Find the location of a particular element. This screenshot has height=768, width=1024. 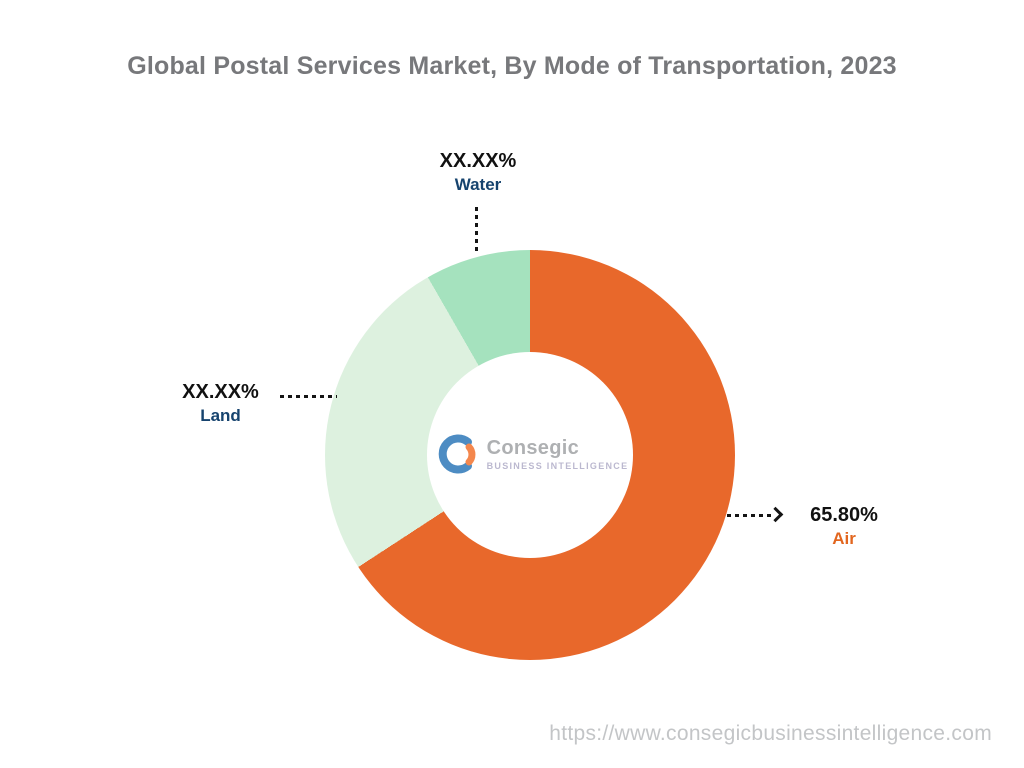

air-arrow-icon is located at coordinates (775, 514).